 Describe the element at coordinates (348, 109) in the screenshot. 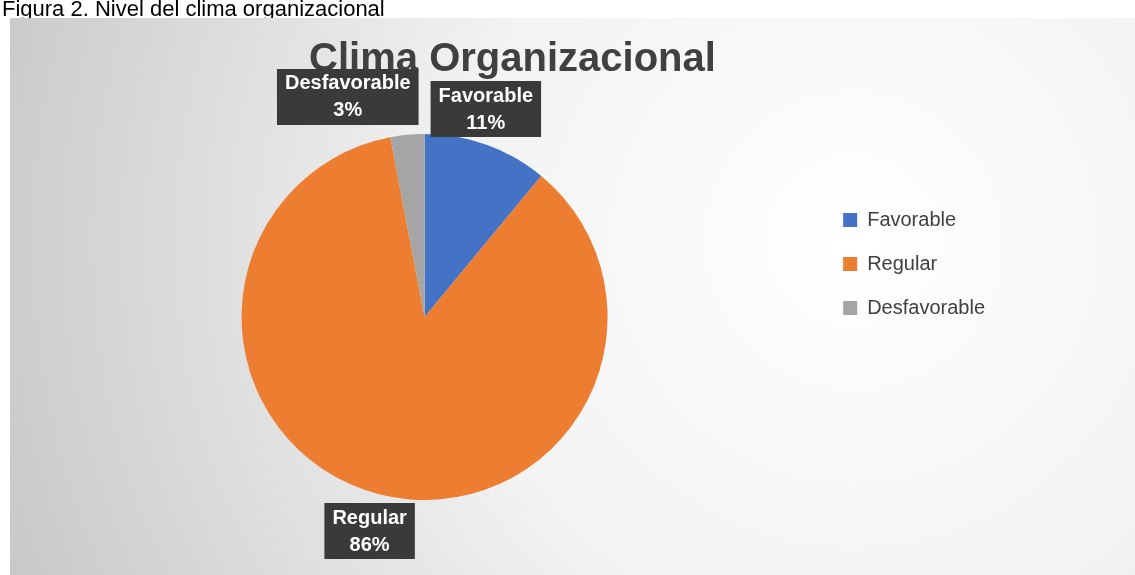

I see `data-label: 3%` at that location.